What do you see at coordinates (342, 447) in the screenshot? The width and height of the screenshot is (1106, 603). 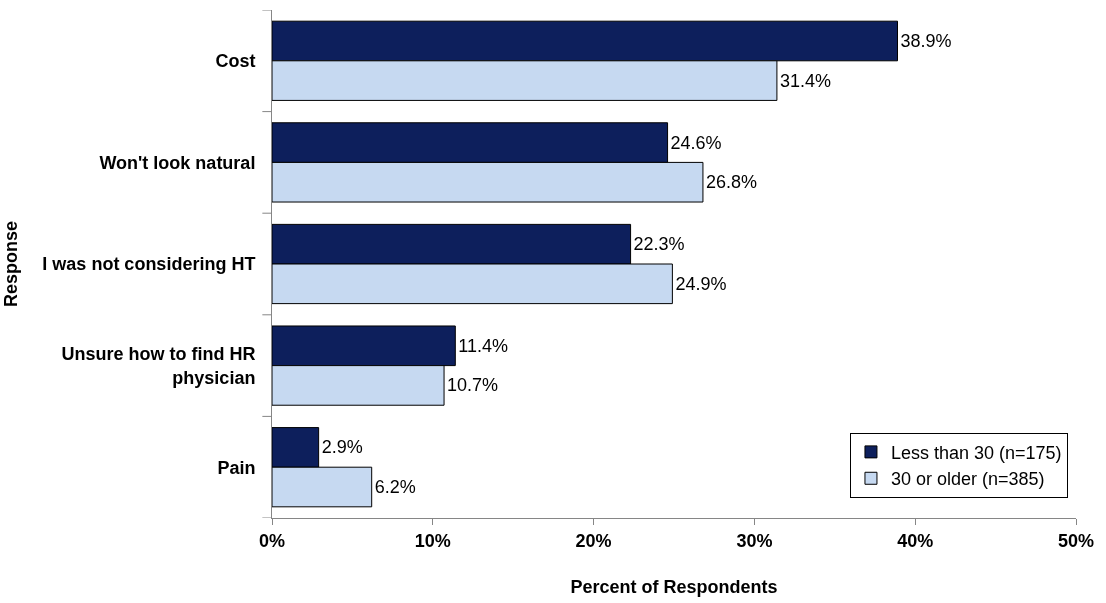 I see `data-label: 2.9%` at bounding box center [342, 447].